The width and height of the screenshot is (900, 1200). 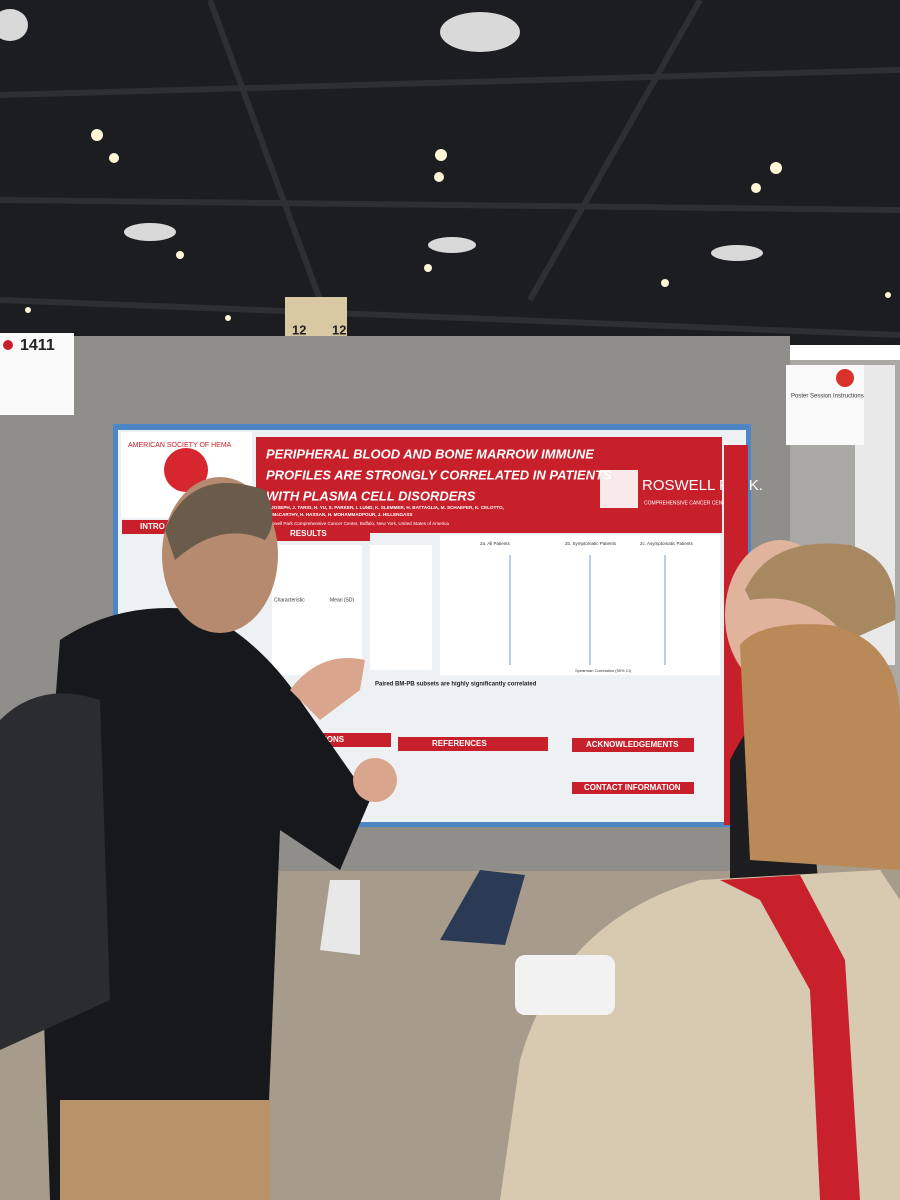 What do you see at coordinates (565, 985) in the screenshot?
I see `woman-sleeve` at bounding box center [565, 985].